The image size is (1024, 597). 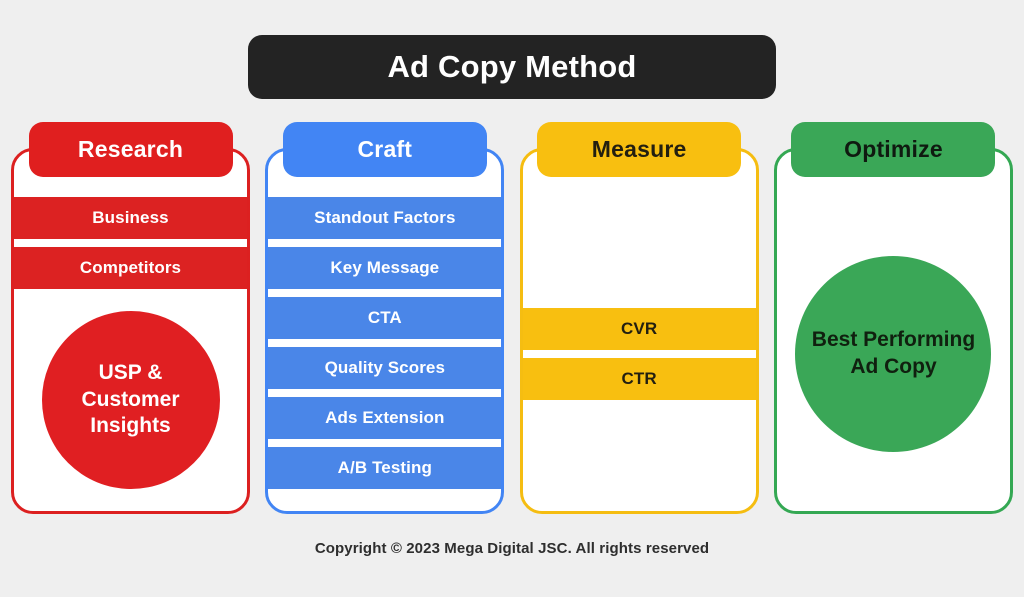 I want to click on card-measure: CVR CTR, so click(x=639, y=331).